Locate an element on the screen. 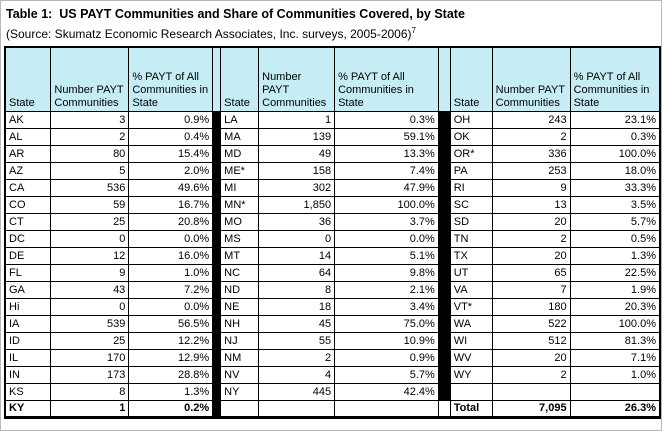 The image size is (662, 431). state-cell: NY is located at coordinates (240, 391).